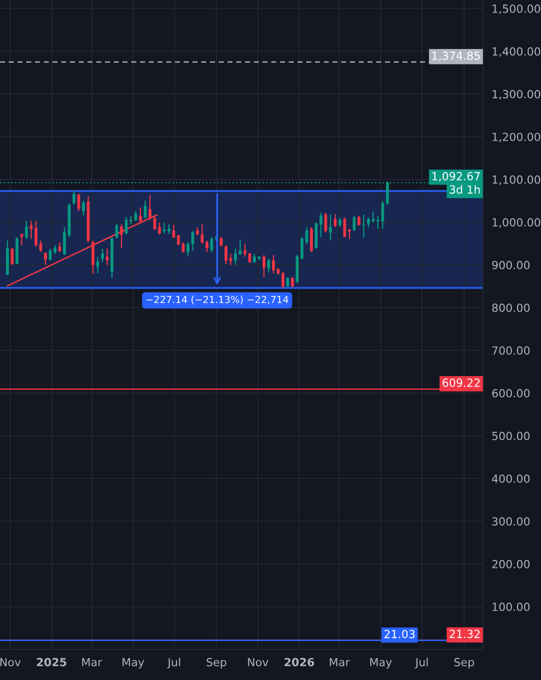  Describe the element at coordinates (511, 607) in the screenshot. I see `y-tick-label: 100.00` at that location.